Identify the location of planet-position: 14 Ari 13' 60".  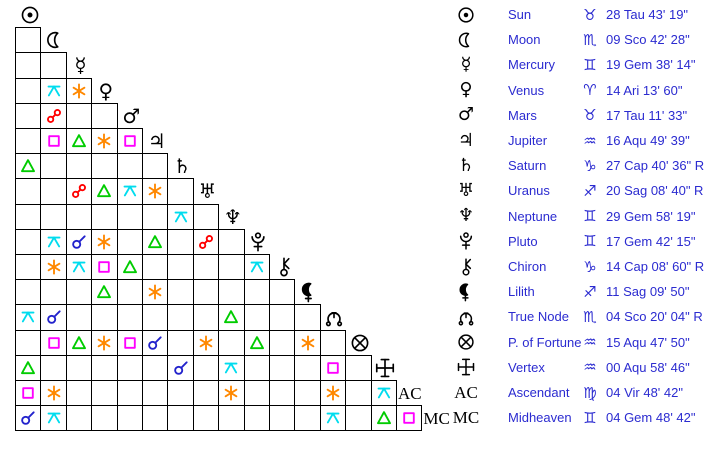
(644, 90).